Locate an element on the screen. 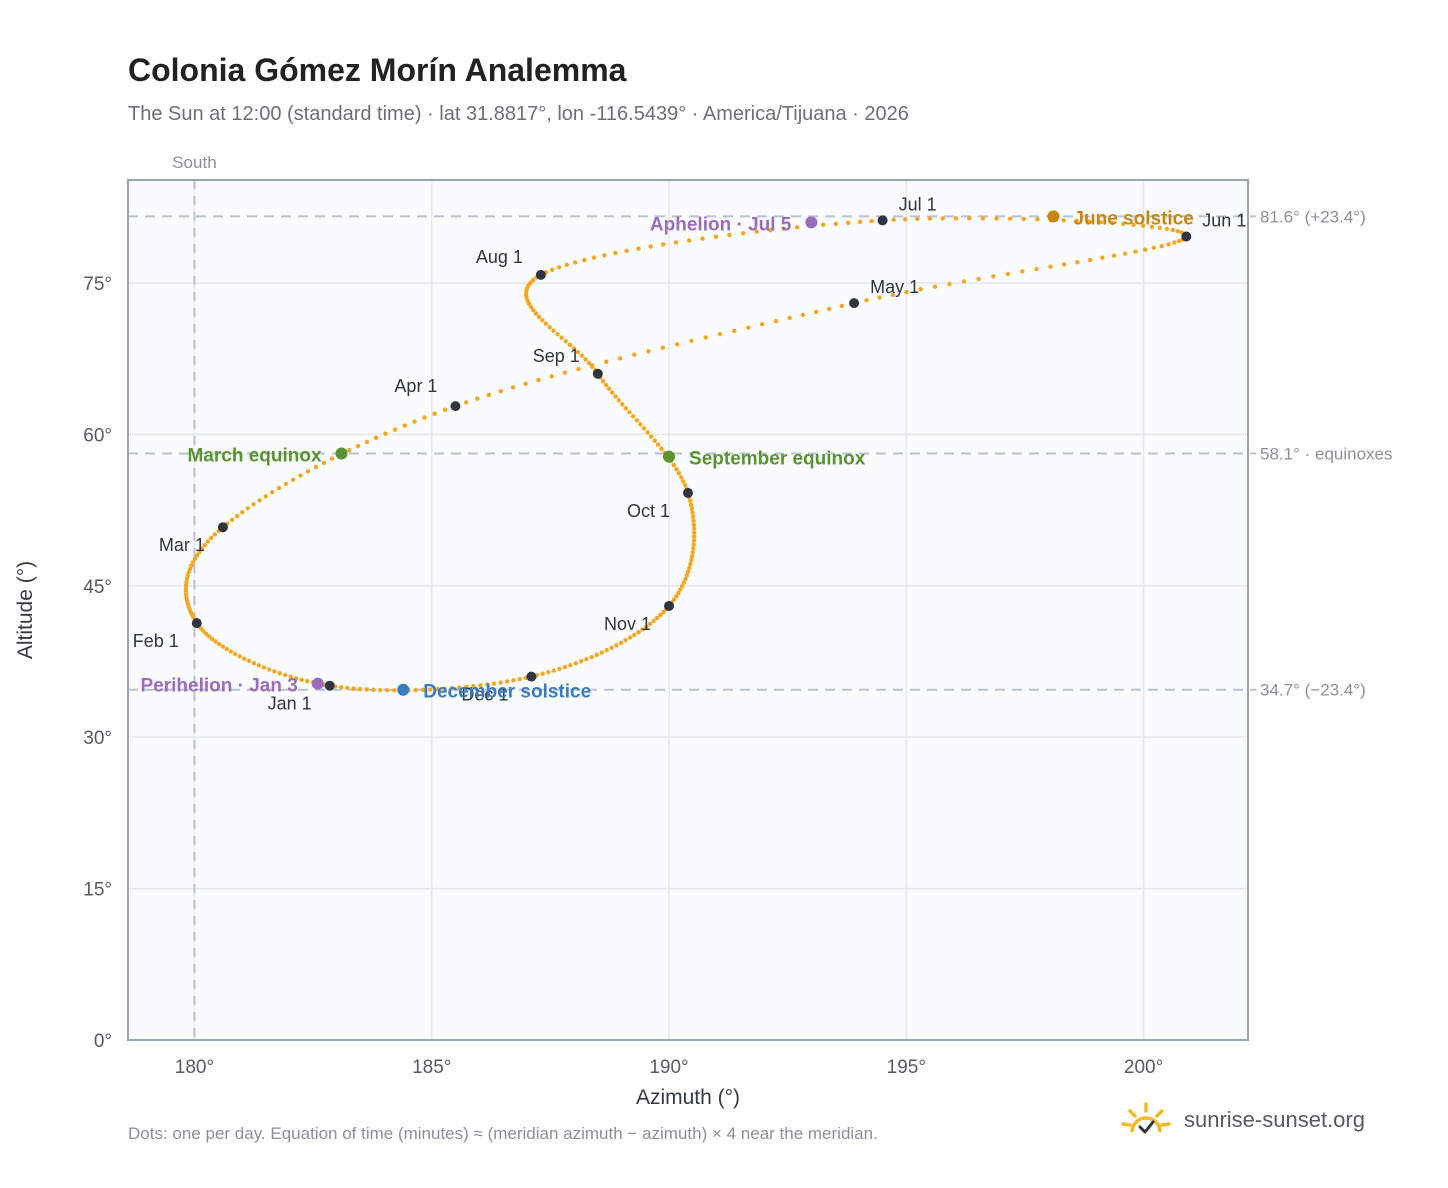 This screenshot has width=1448, height=1188. month-label: May 1 is located at coordinates (894, 287).